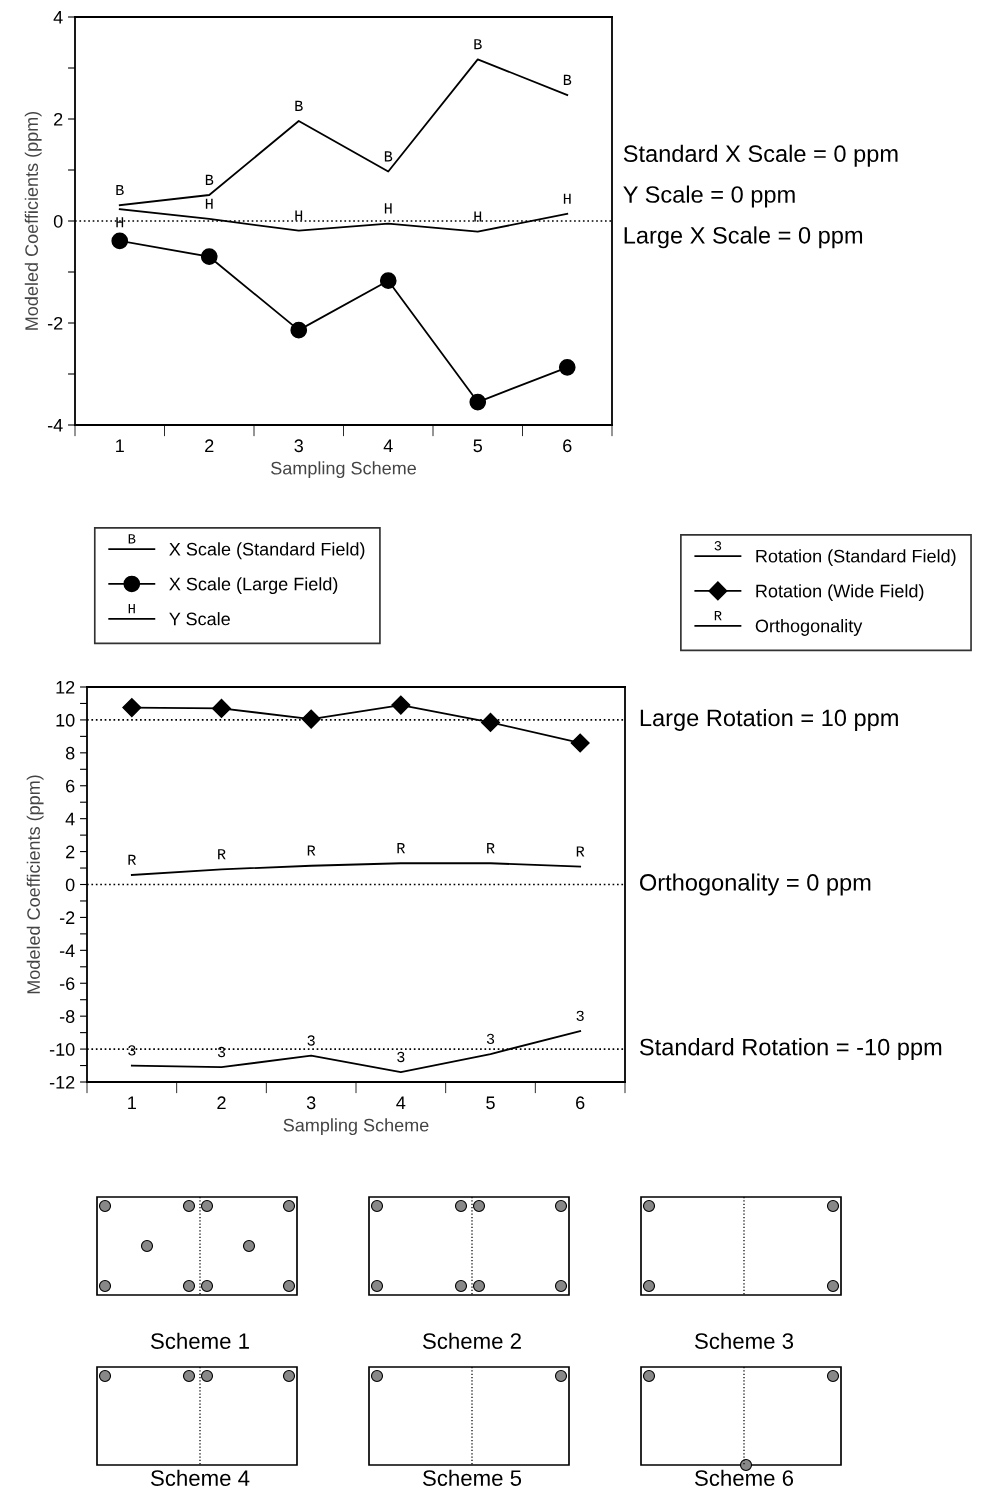 The width and height of the screenshot is (1007, 1506). Describe the element at coordinates (62, 1049) in the screenshot. I see `y-tick-label: -10` at that location.